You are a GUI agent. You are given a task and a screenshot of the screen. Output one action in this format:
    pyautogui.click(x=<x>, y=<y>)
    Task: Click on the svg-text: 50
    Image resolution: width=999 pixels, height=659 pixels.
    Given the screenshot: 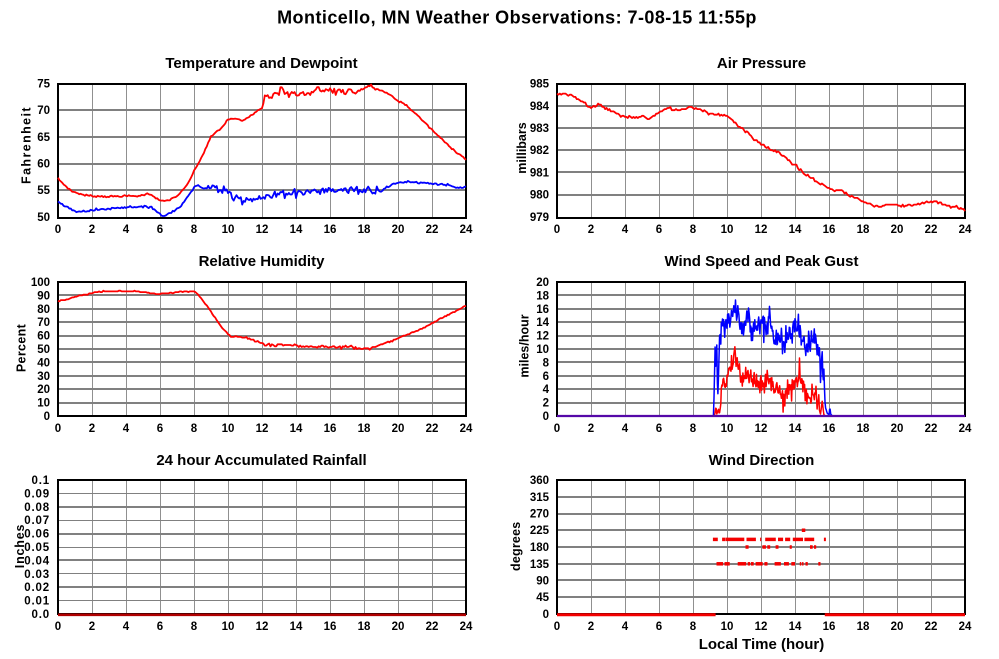 What is the action you would take?
    pyautogui.click(x=43, y=218)
    